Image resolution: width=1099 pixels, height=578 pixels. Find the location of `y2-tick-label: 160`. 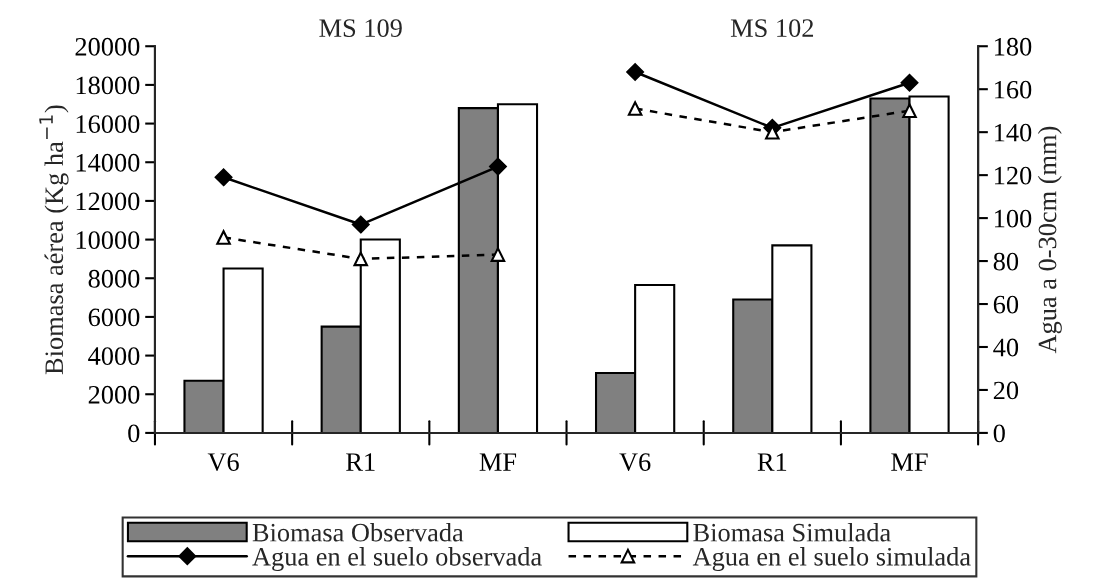

y2-tick-label: 160 is located at coordinates (1013, 89).